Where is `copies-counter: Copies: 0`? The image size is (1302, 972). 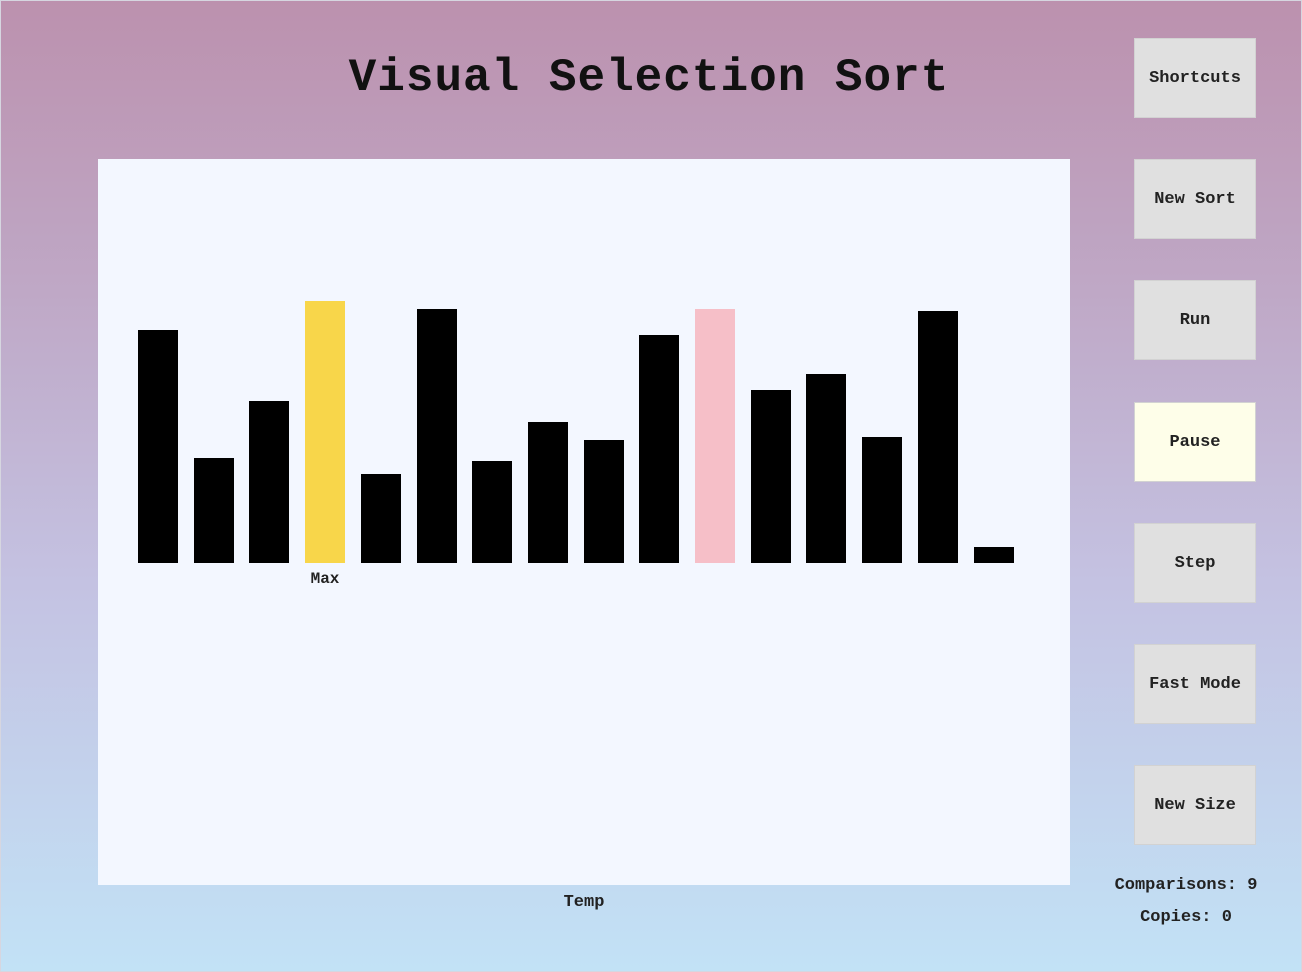
copies-counter: Copies: 0 is located at coordinates (1186, 917).